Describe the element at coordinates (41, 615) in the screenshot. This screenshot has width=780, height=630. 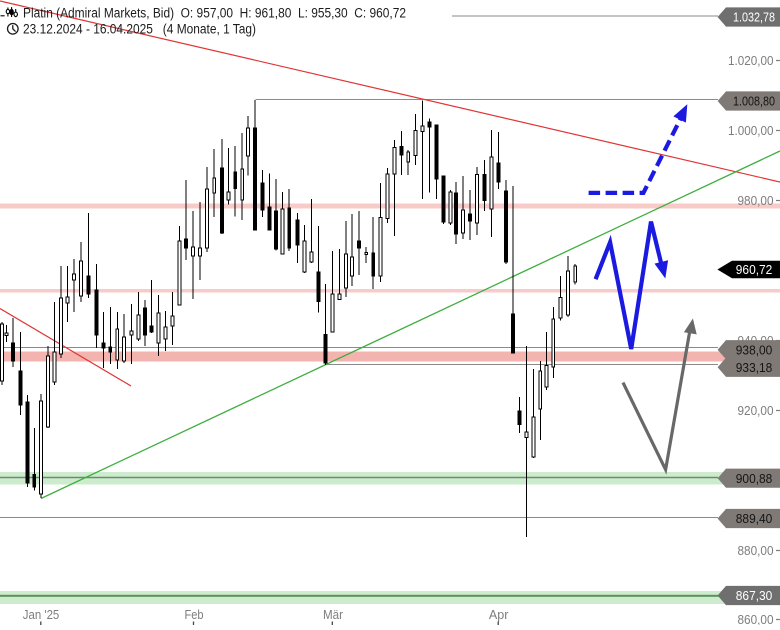
I see `svg-text: Jan '25` at that location.